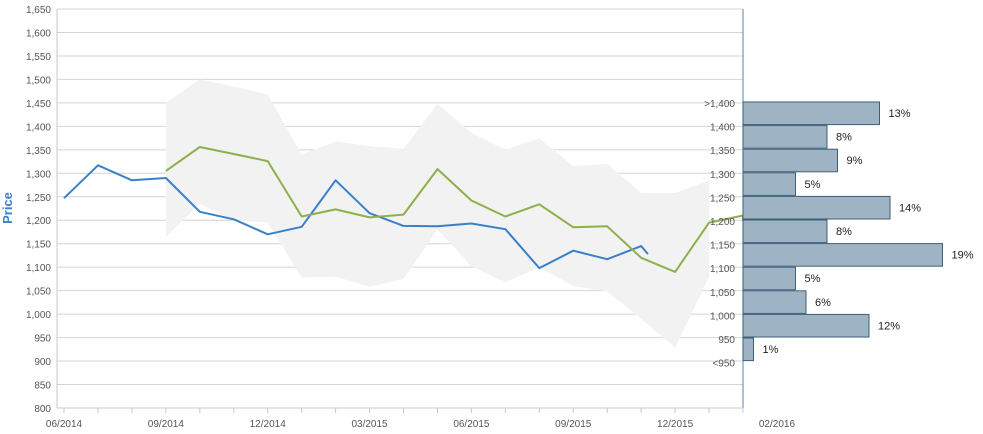 This screenshot has height=434, width=983. Describe the element at coordinates (38, 268) in the screenshot. I see `y-tick-label: 1,100` at that location.